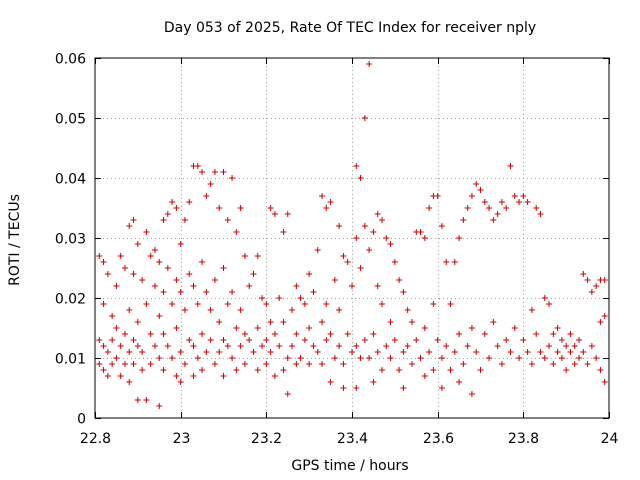 The height and width of the screenshot is (480, 640). What do you see at coordinates (70, 180) in the screenshot?
I see `y-tick-label: 0.04` at bounding box center [70, 180].